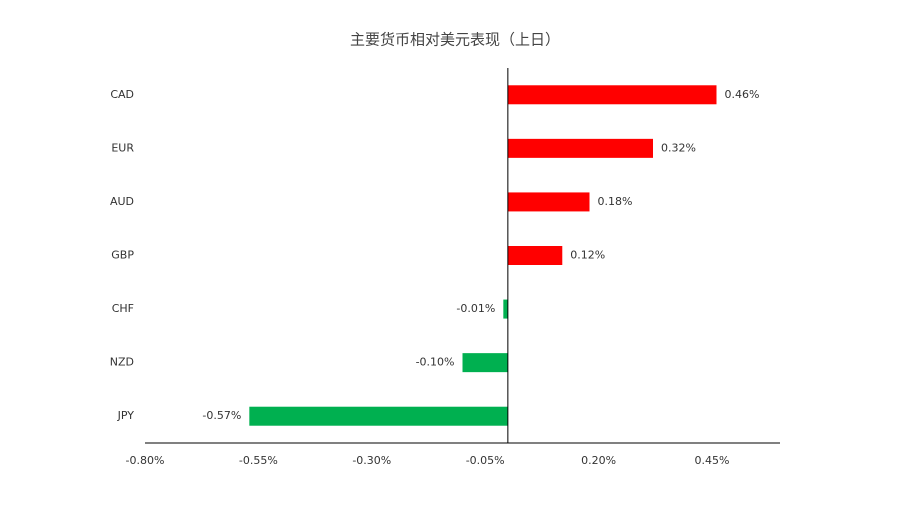  What do you see at coordinates (742, 94) in the screenshot?
I see `value-label: 0.46%` at bounding box center [742, 94].